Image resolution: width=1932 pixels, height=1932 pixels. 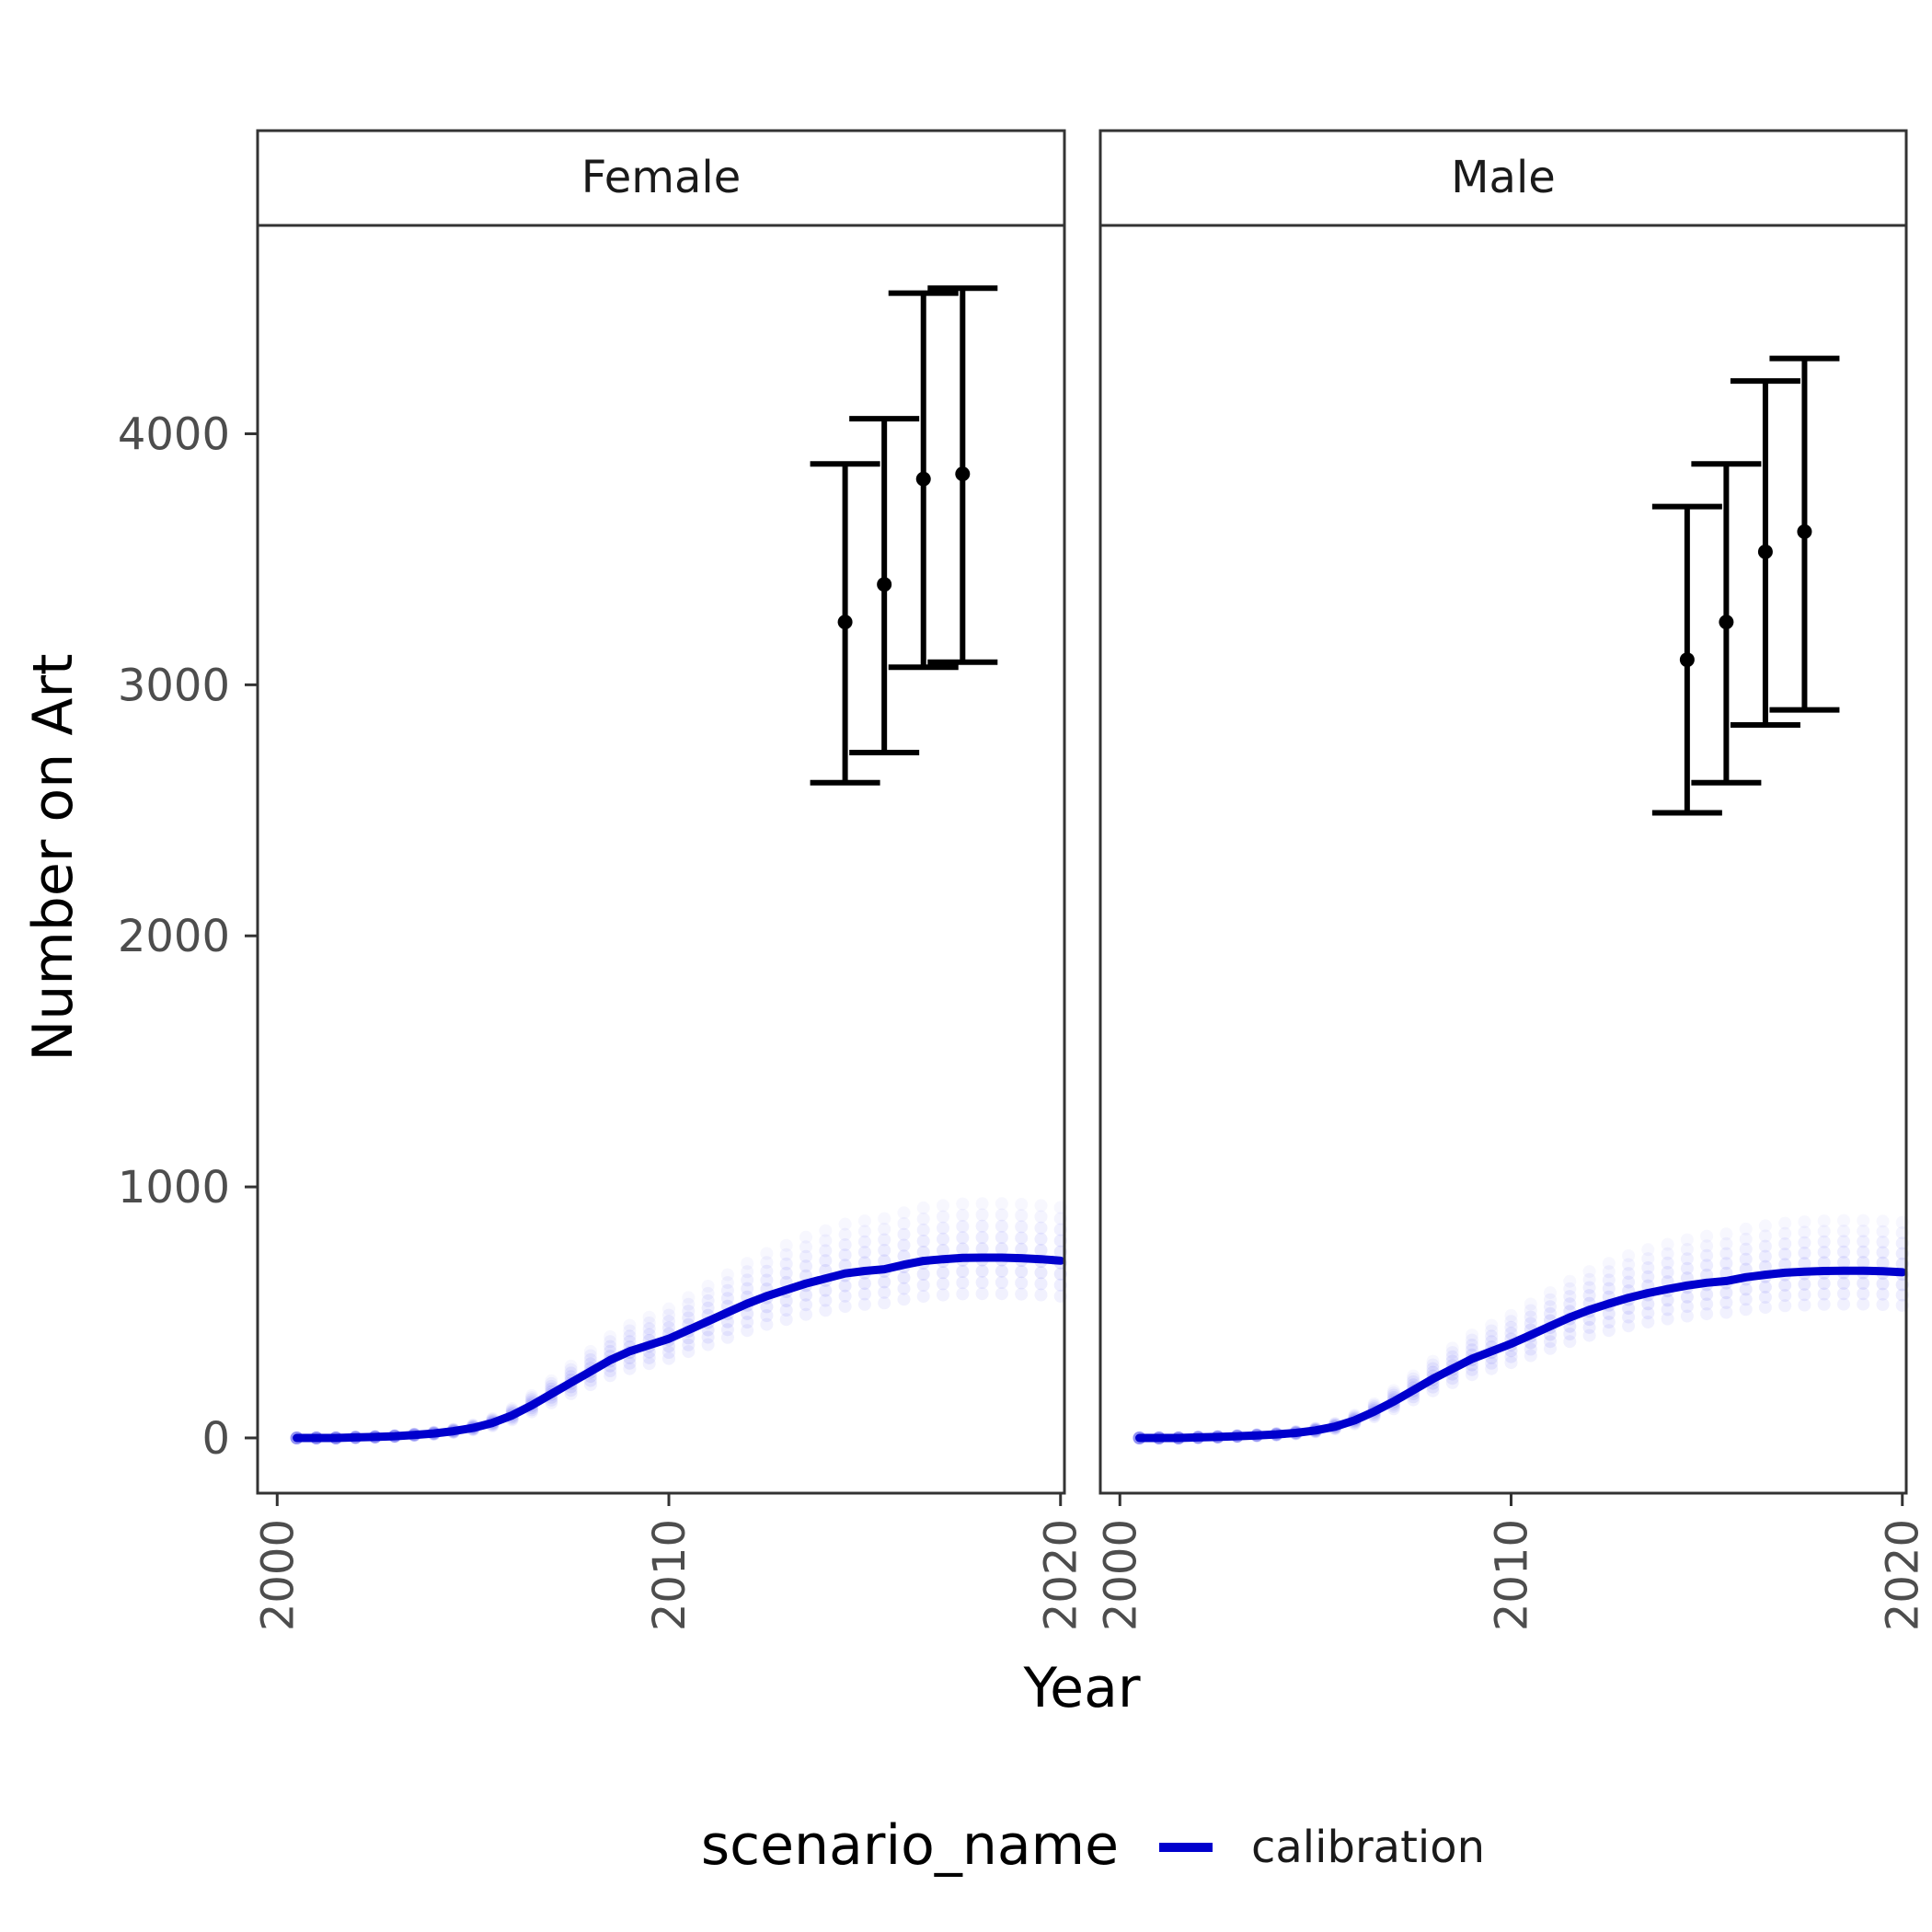 I want to click on strip-female, so click(x=661, y=178).